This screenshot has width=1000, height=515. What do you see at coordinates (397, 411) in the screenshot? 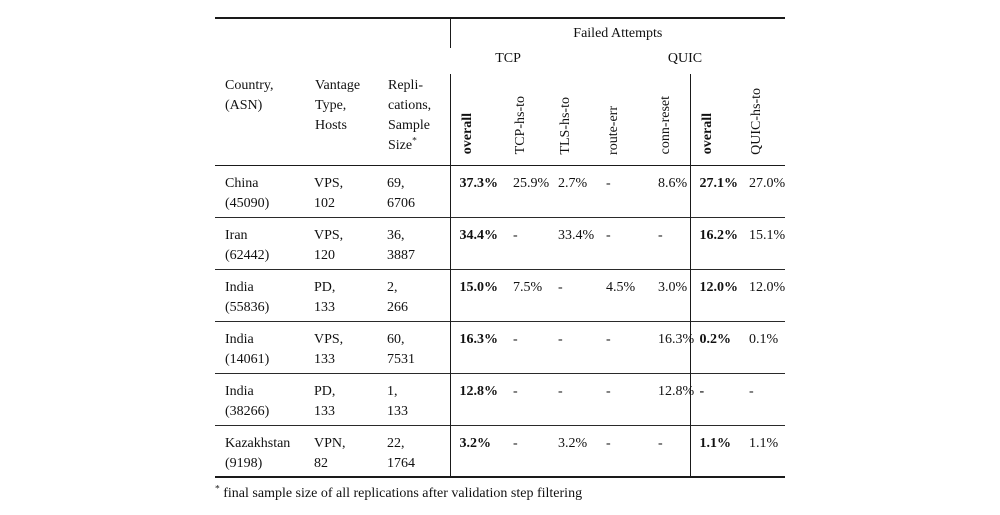
I see `cell-replications-text: 133` at bounding box center [397, 411].